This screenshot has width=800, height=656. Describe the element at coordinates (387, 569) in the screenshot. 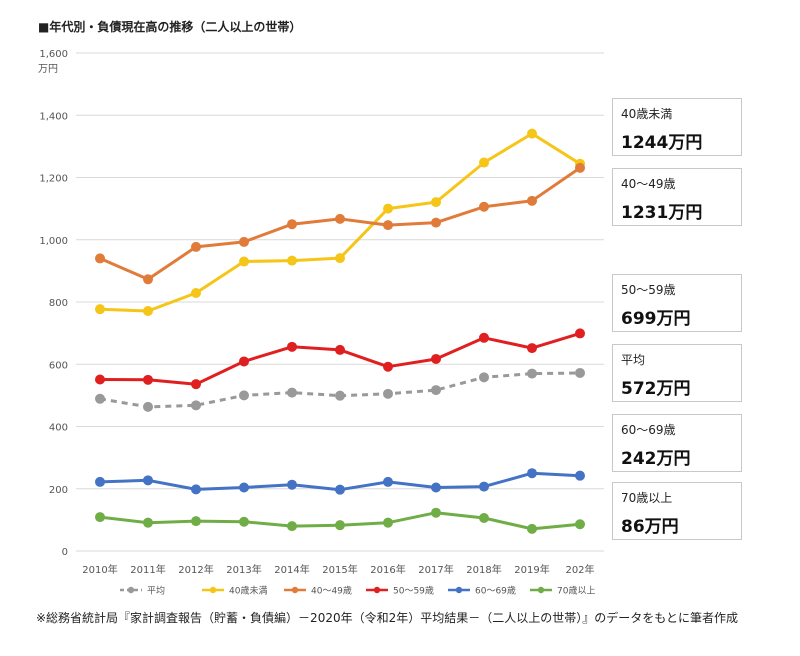

I see `x-tick-label: 2016年` at that location.